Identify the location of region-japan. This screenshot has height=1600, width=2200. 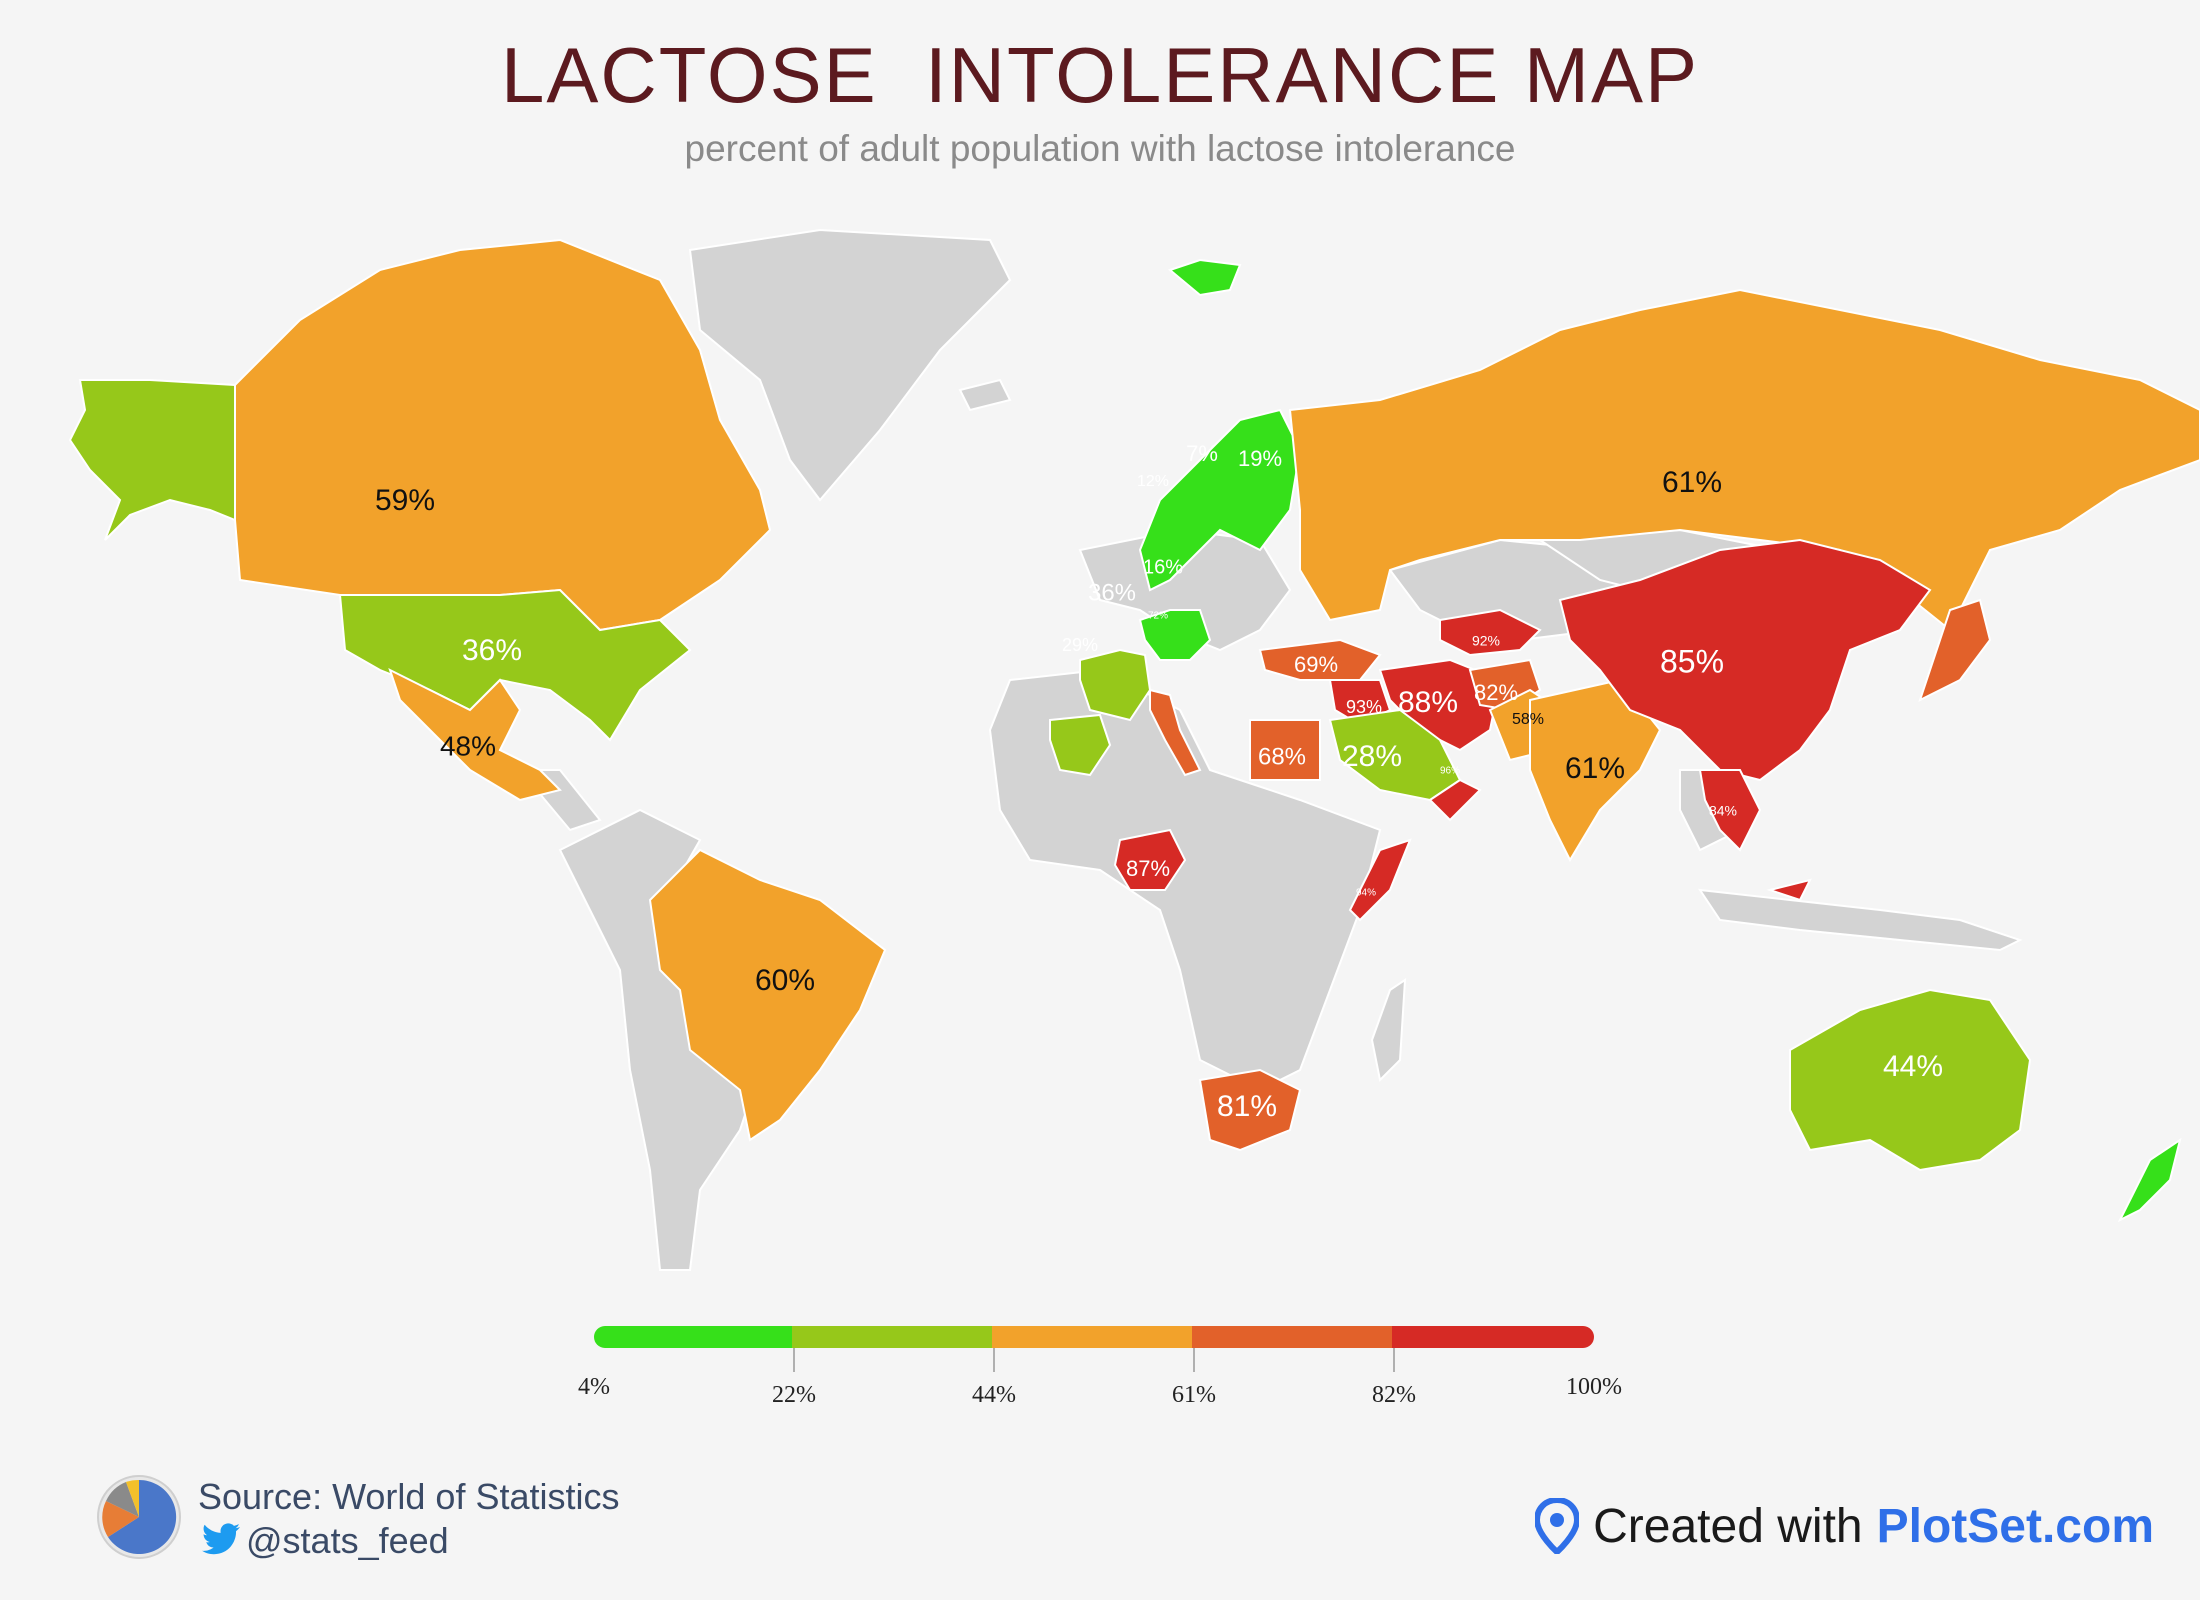
(1955, 650).